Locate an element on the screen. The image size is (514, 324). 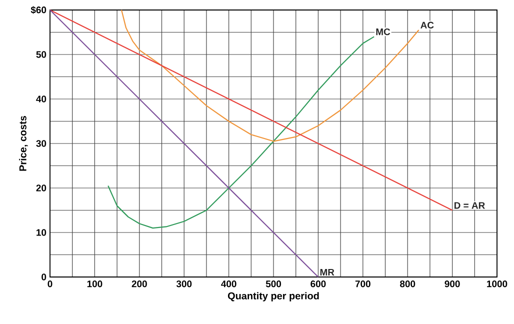
x-axis-title: Quantity per period is located at coordinates (273, 297).